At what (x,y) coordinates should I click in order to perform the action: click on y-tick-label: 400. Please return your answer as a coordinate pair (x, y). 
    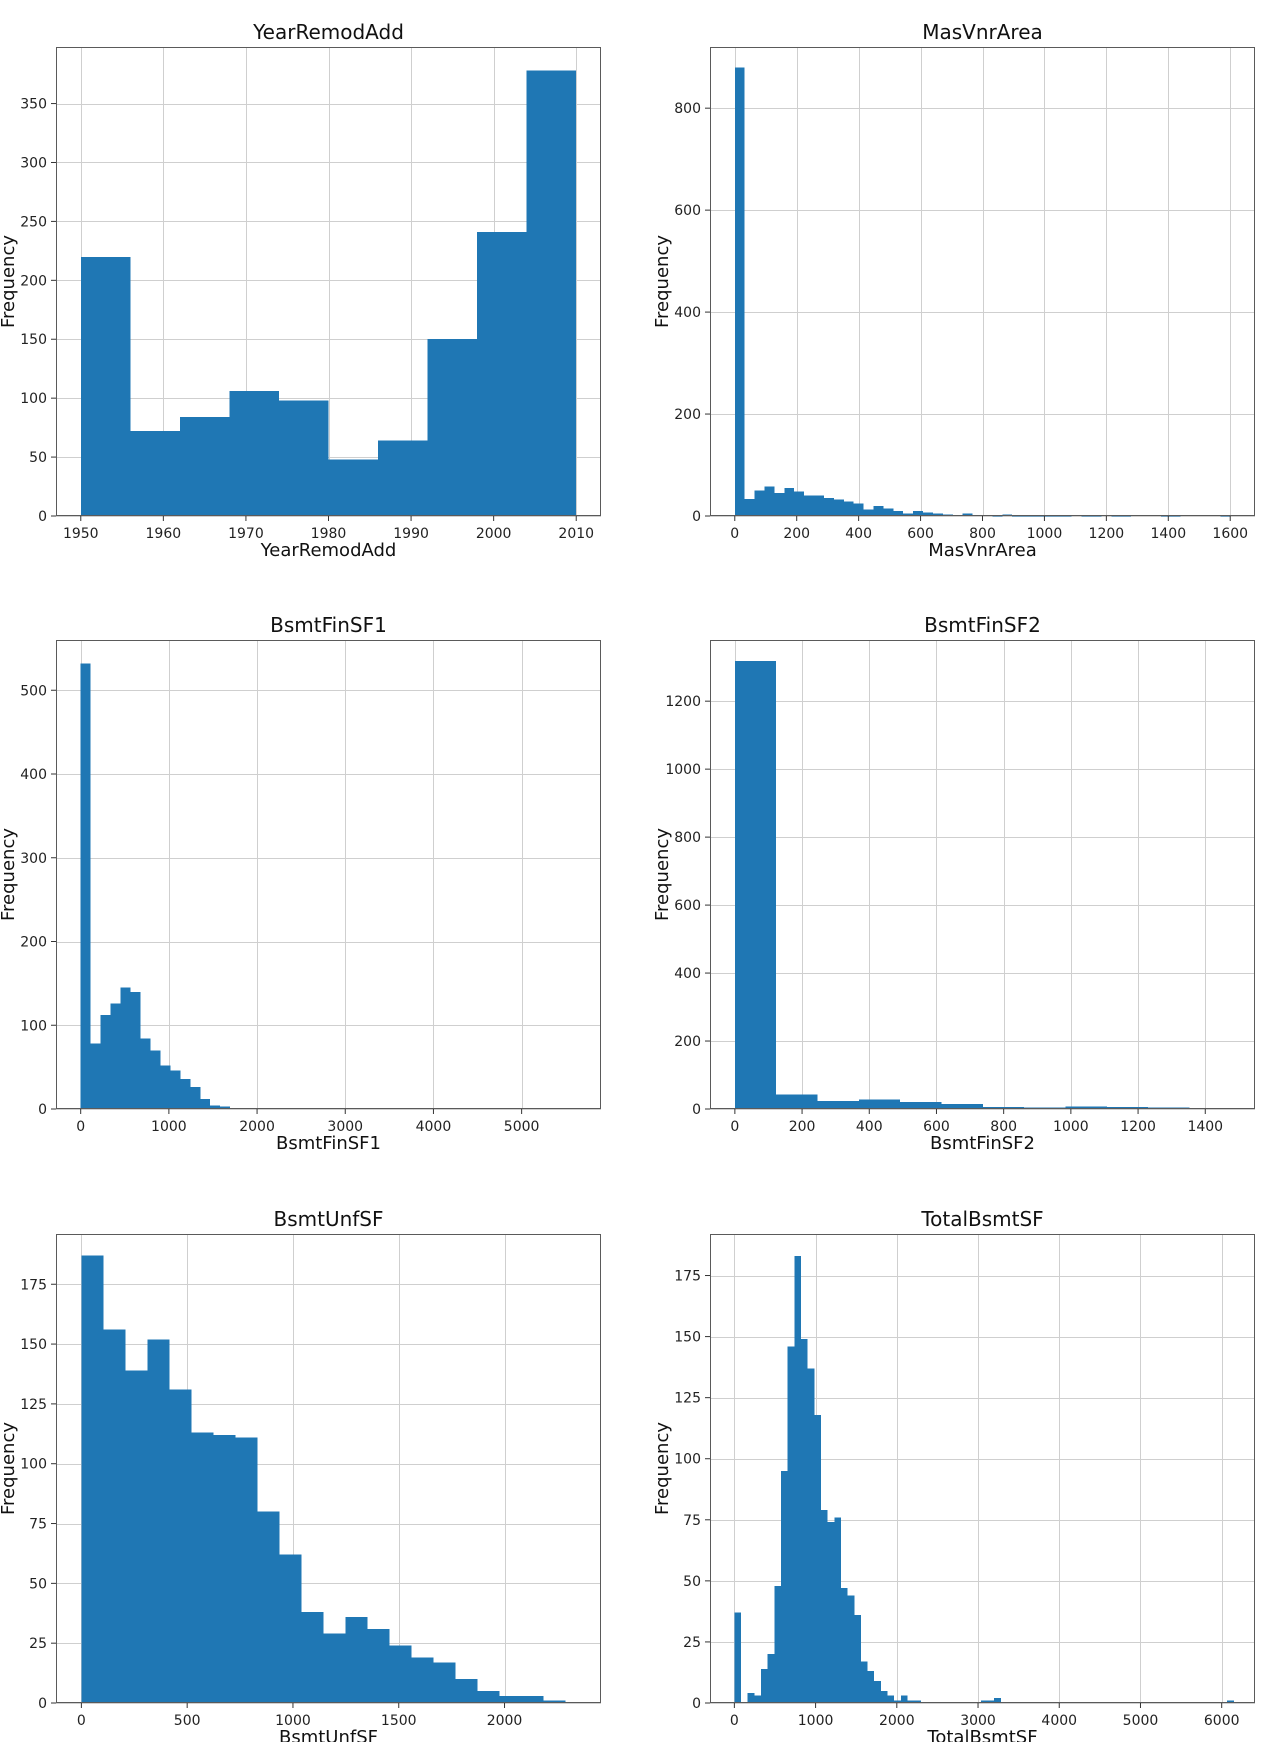
    Looking at the image, I should click on (33, 775).